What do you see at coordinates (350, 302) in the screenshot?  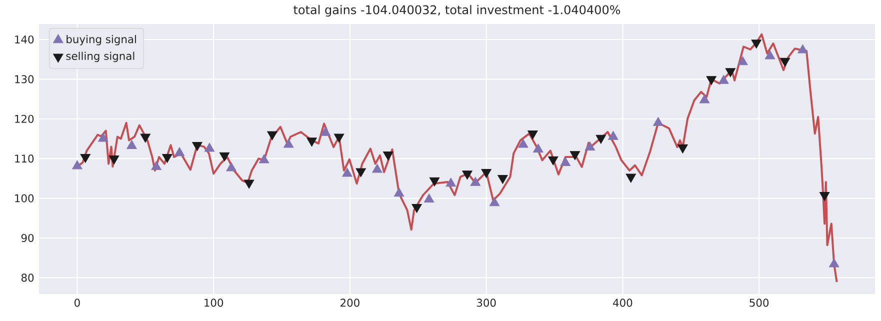 I see `x-tick-label: 200` at bounding box center [350, 302].